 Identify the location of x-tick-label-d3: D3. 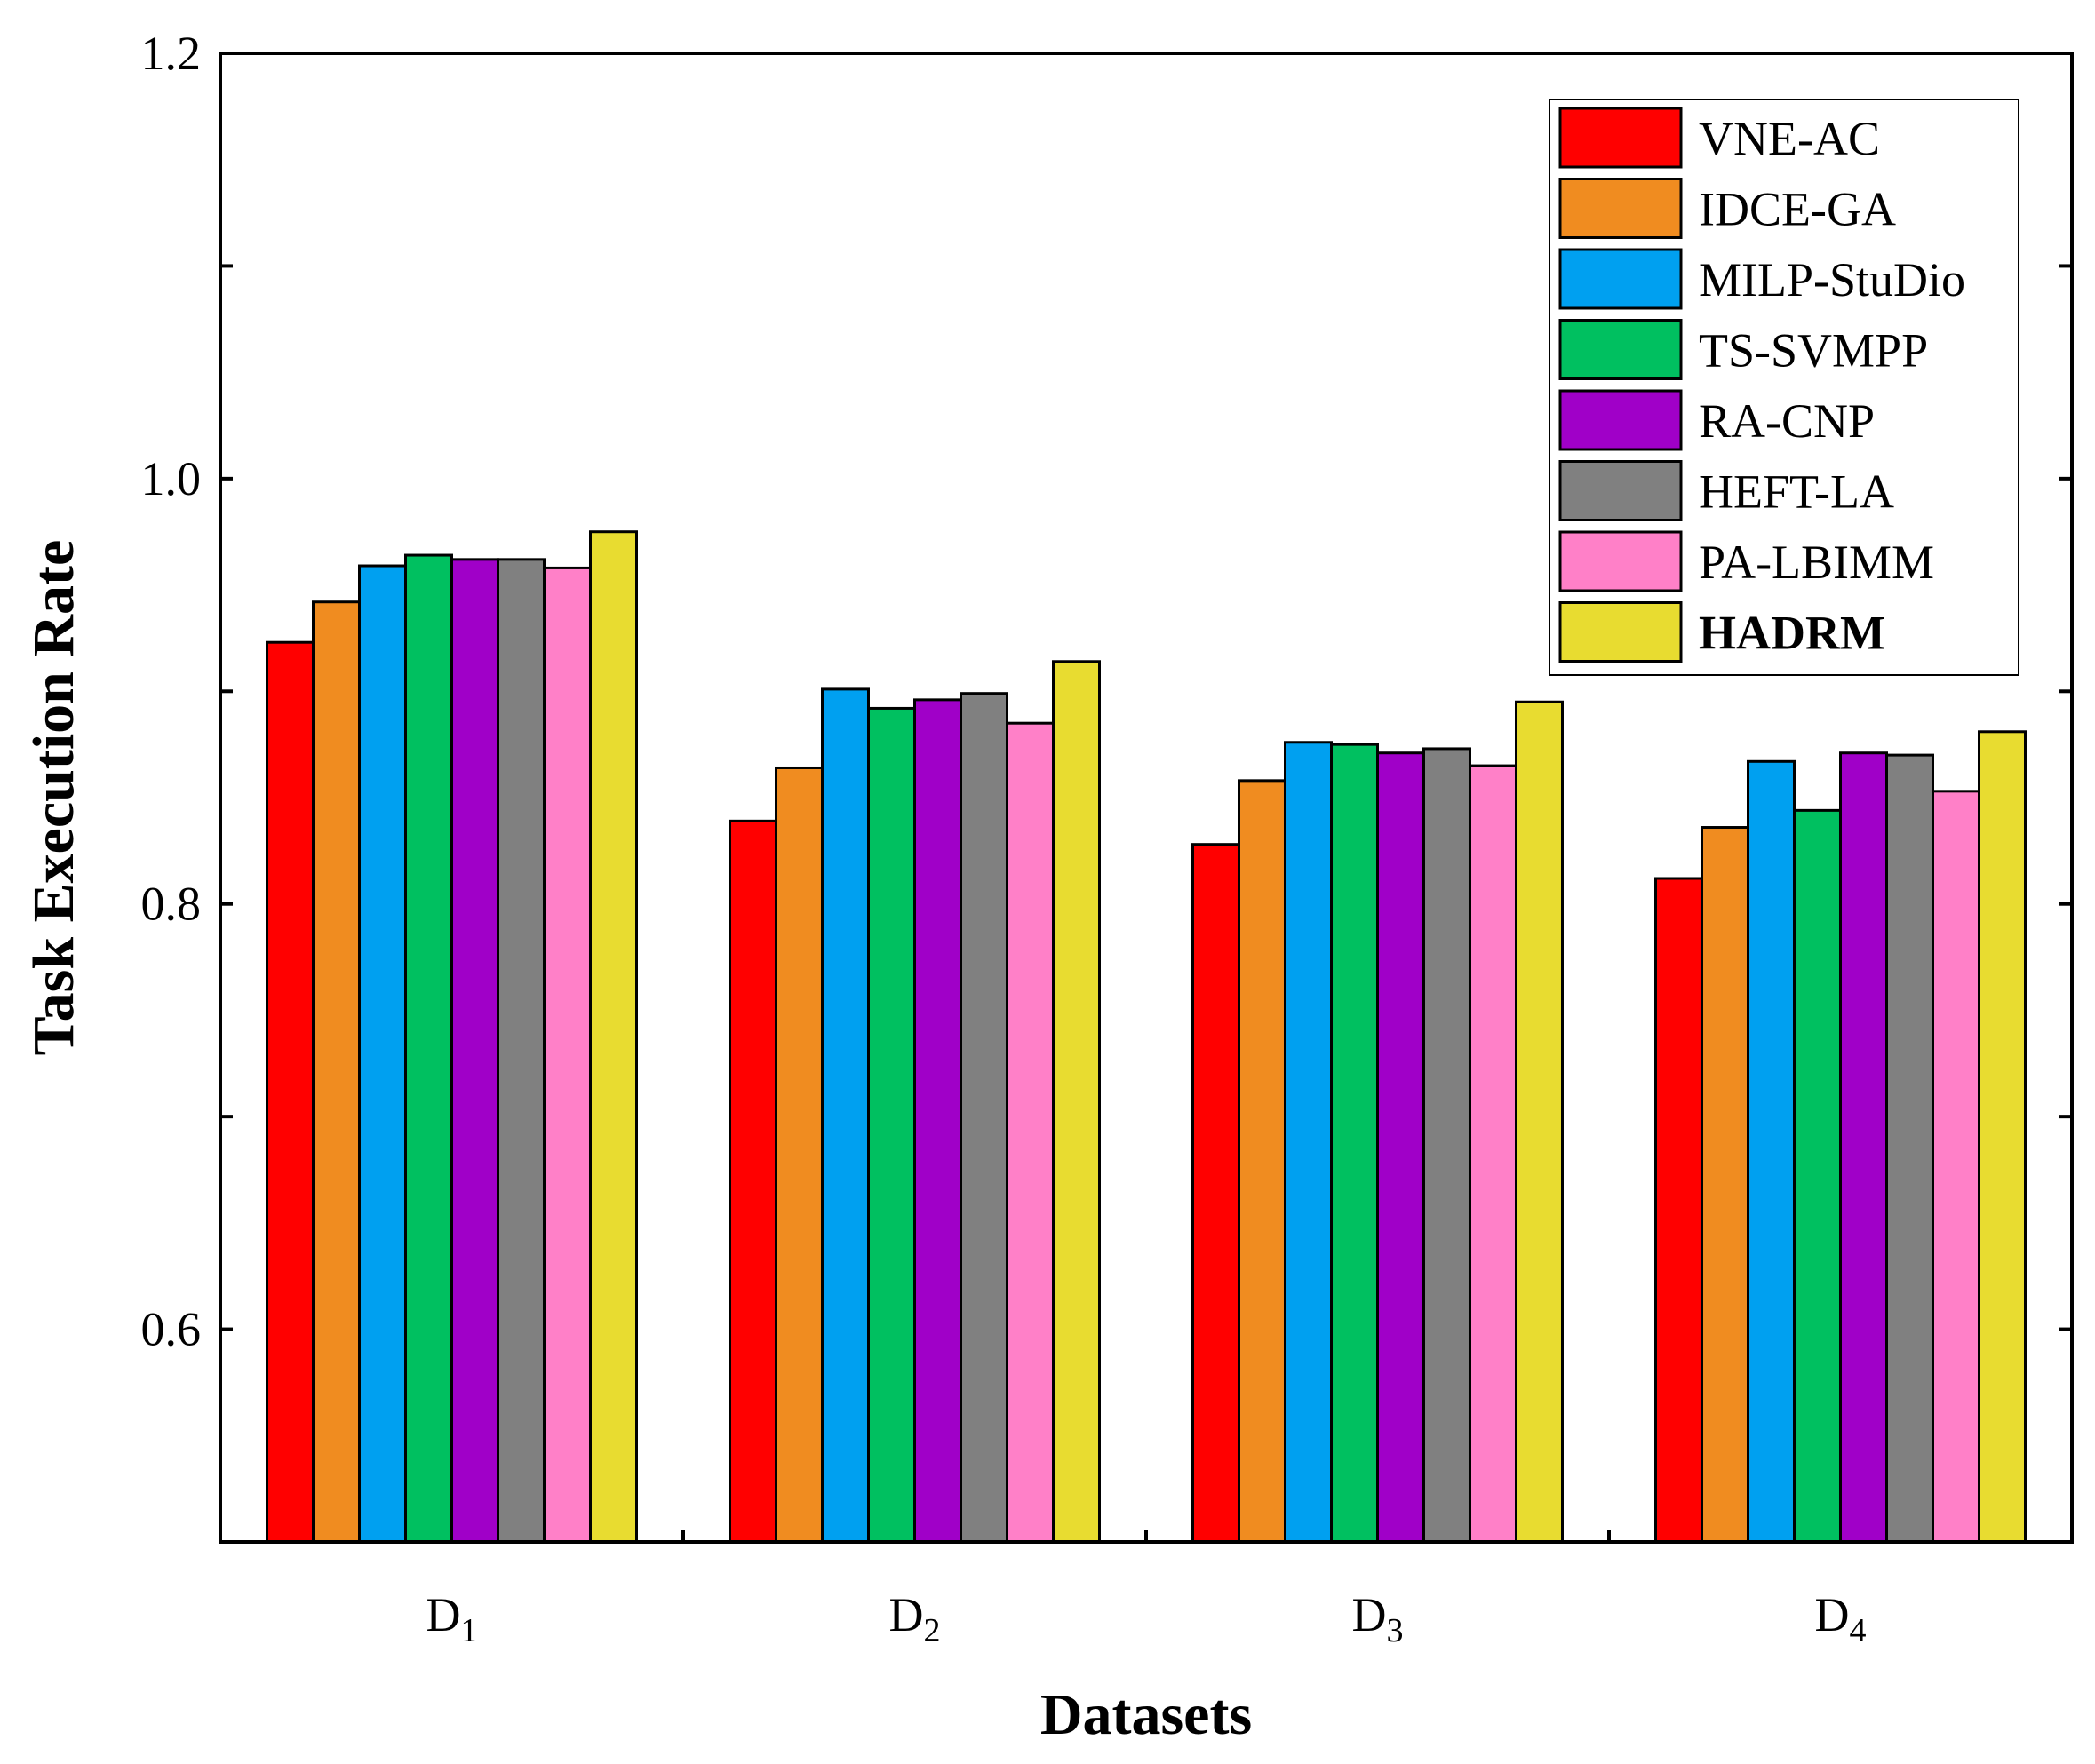
(1378, 1618).